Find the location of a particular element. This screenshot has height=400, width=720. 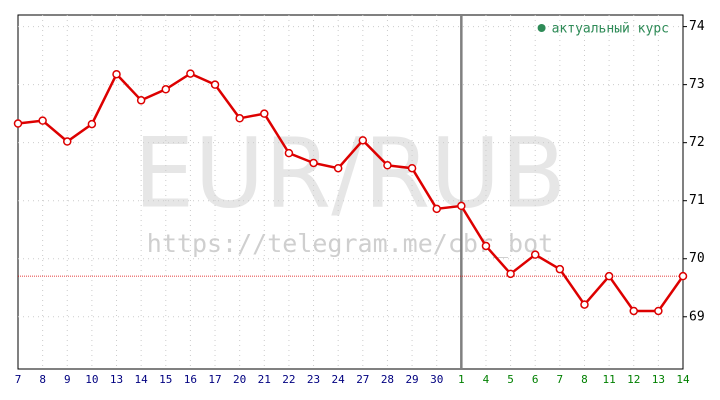

x-tick-label: 17 is located at coordinates (214, 379).